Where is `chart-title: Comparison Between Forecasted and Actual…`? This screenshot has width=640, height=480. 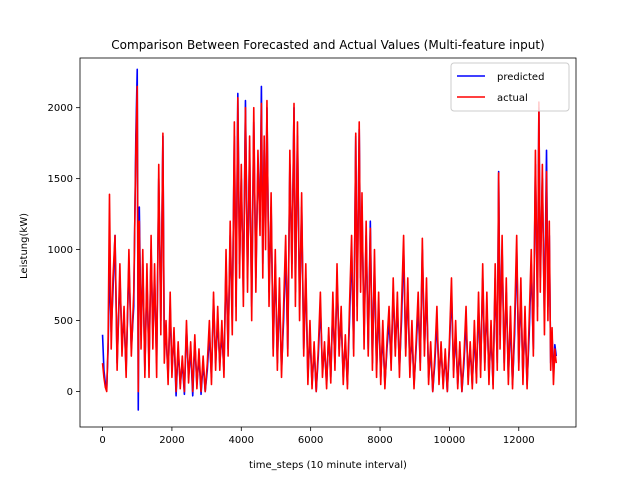 chart-title: Comparison Between Forecasted and Actual… is located at coordinates (327, 45).